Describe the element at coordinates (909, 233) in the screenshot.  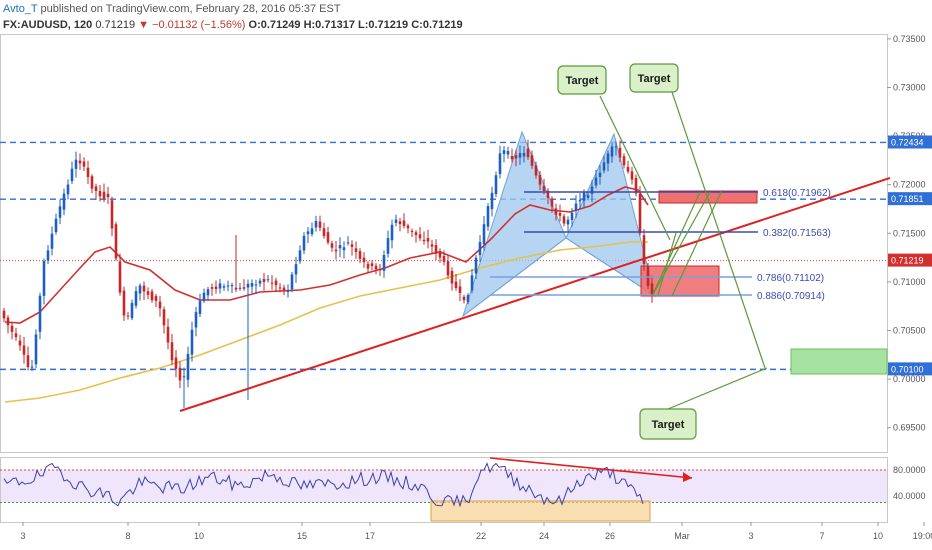
I see `price-tick-label: 0.71500` at that location.